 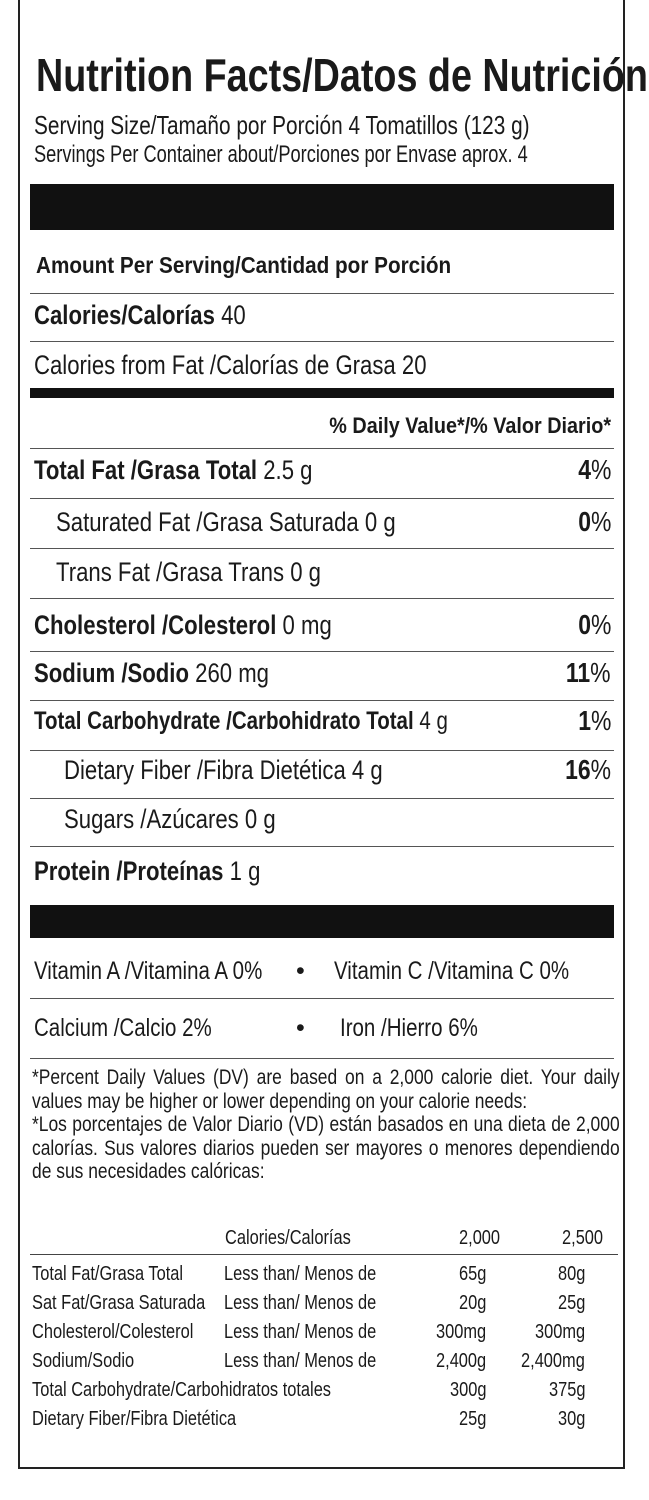 I want to click on nutrient-row: Dietary Fiber /Fibra Dietética 4 g 16%, so click(x=322, y=770).